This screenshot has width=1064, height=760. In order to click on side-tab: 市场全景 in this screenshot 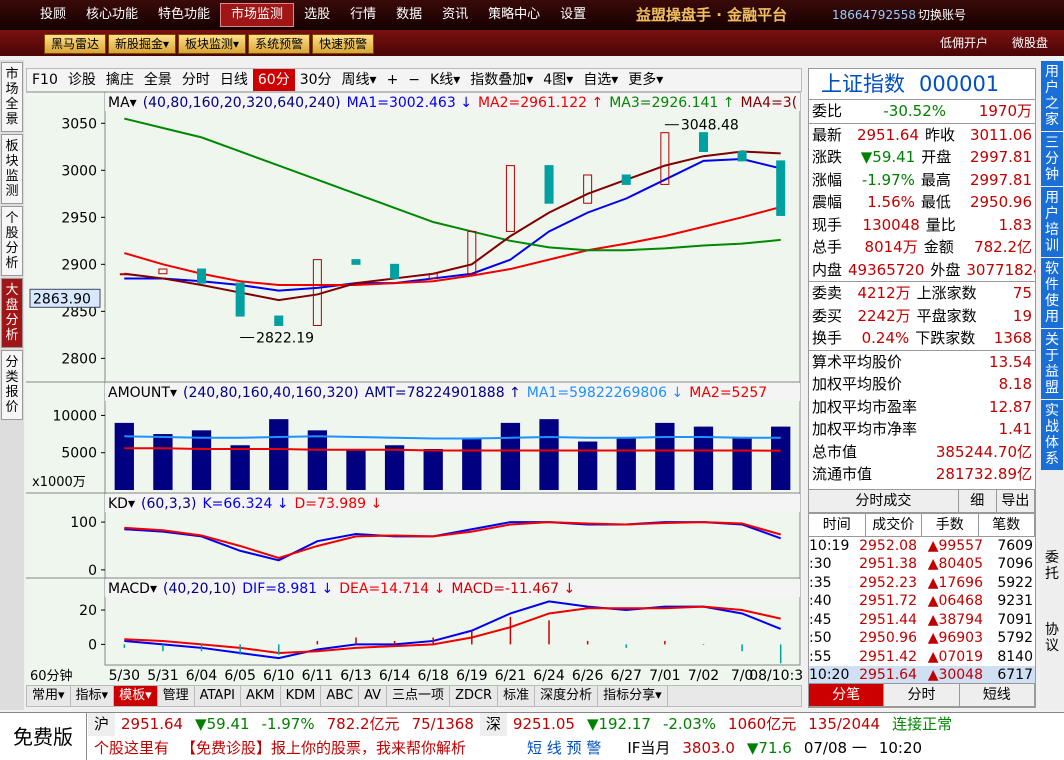, I will do `click(12, 97)`.